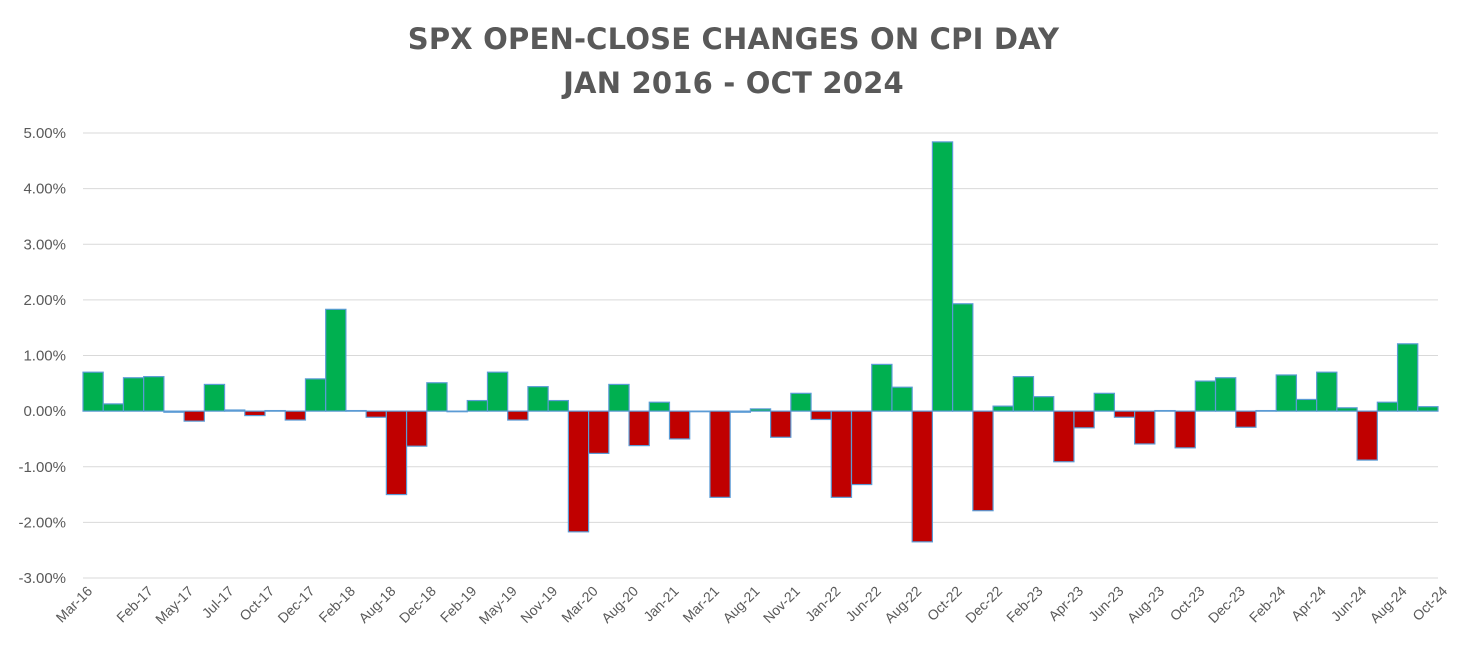 Image resolution: width=1467 pixels, height=661 pixels. What do you see at coordinates (863, 604) in the screenshot?
I see `x-tick-label: Jun-22` at bounding box center [863, 604].